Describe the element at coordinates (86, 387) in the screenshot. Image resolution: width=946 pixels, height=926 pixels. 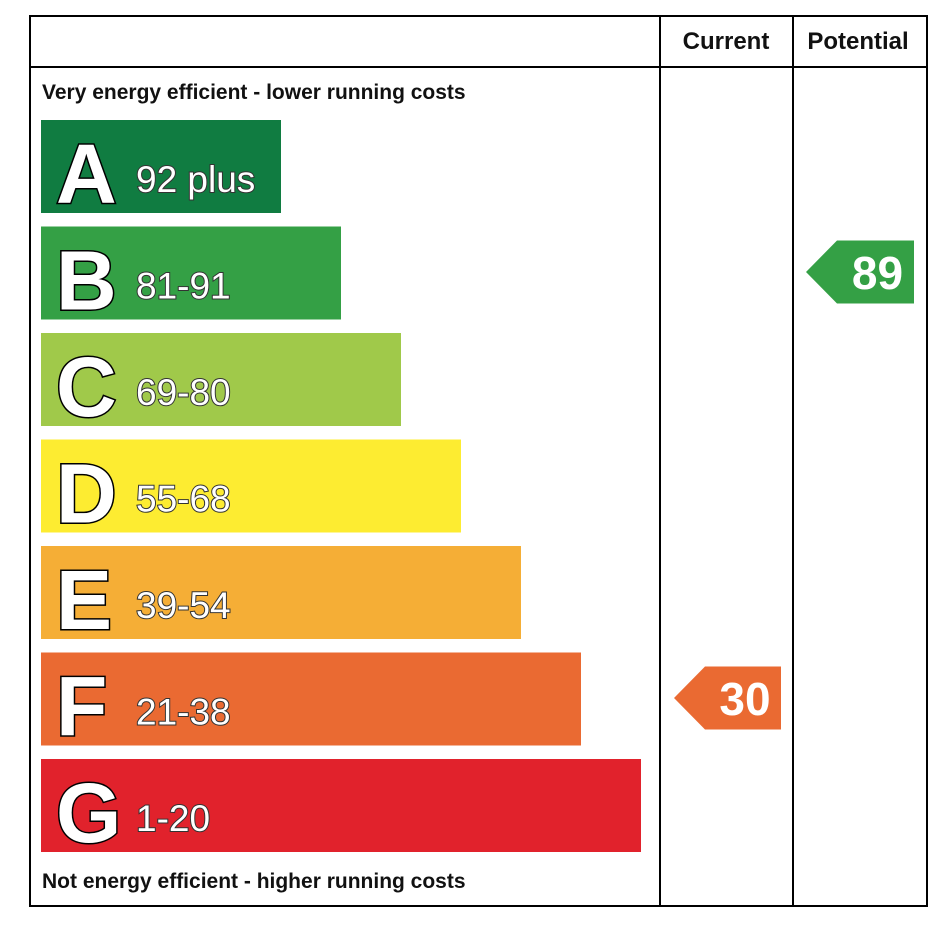
I see `band-letter: C` at that location.